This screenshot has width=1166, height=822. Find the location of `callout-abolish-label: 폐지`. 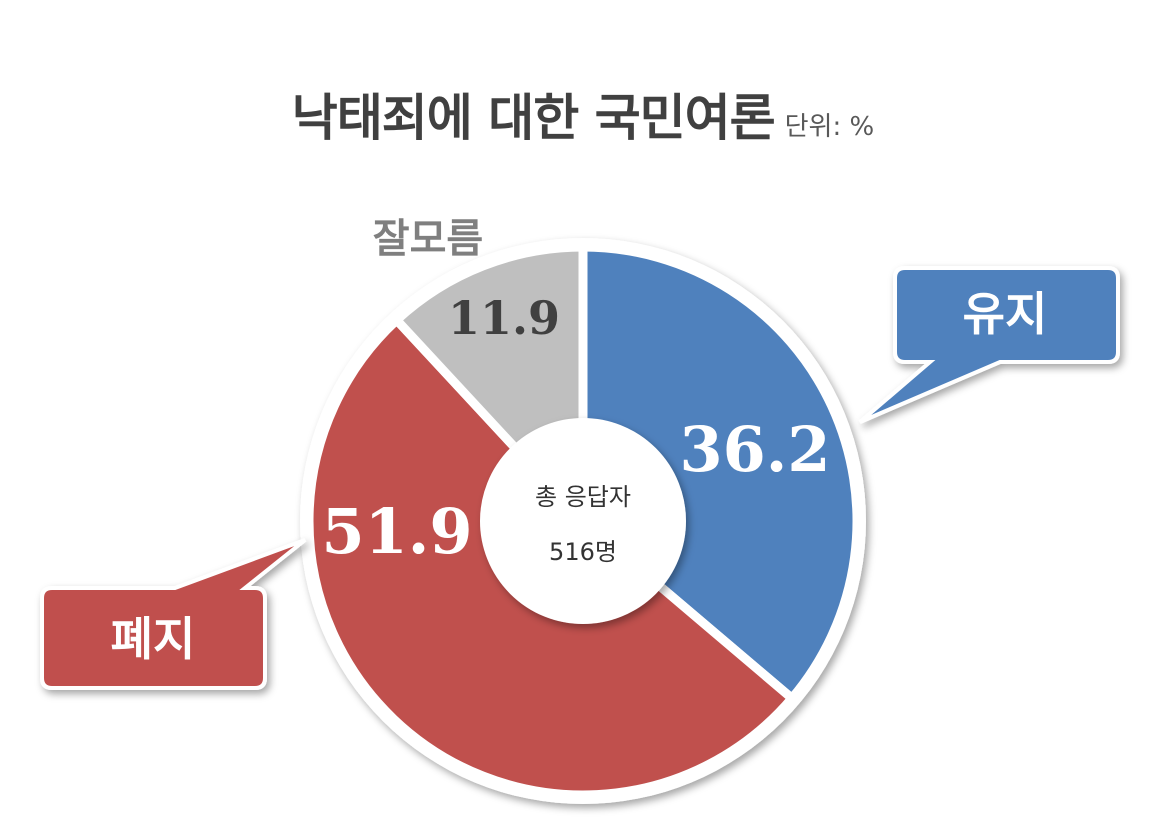

callout-abolish-label: 폐지 is located at coordinates (153, 639).